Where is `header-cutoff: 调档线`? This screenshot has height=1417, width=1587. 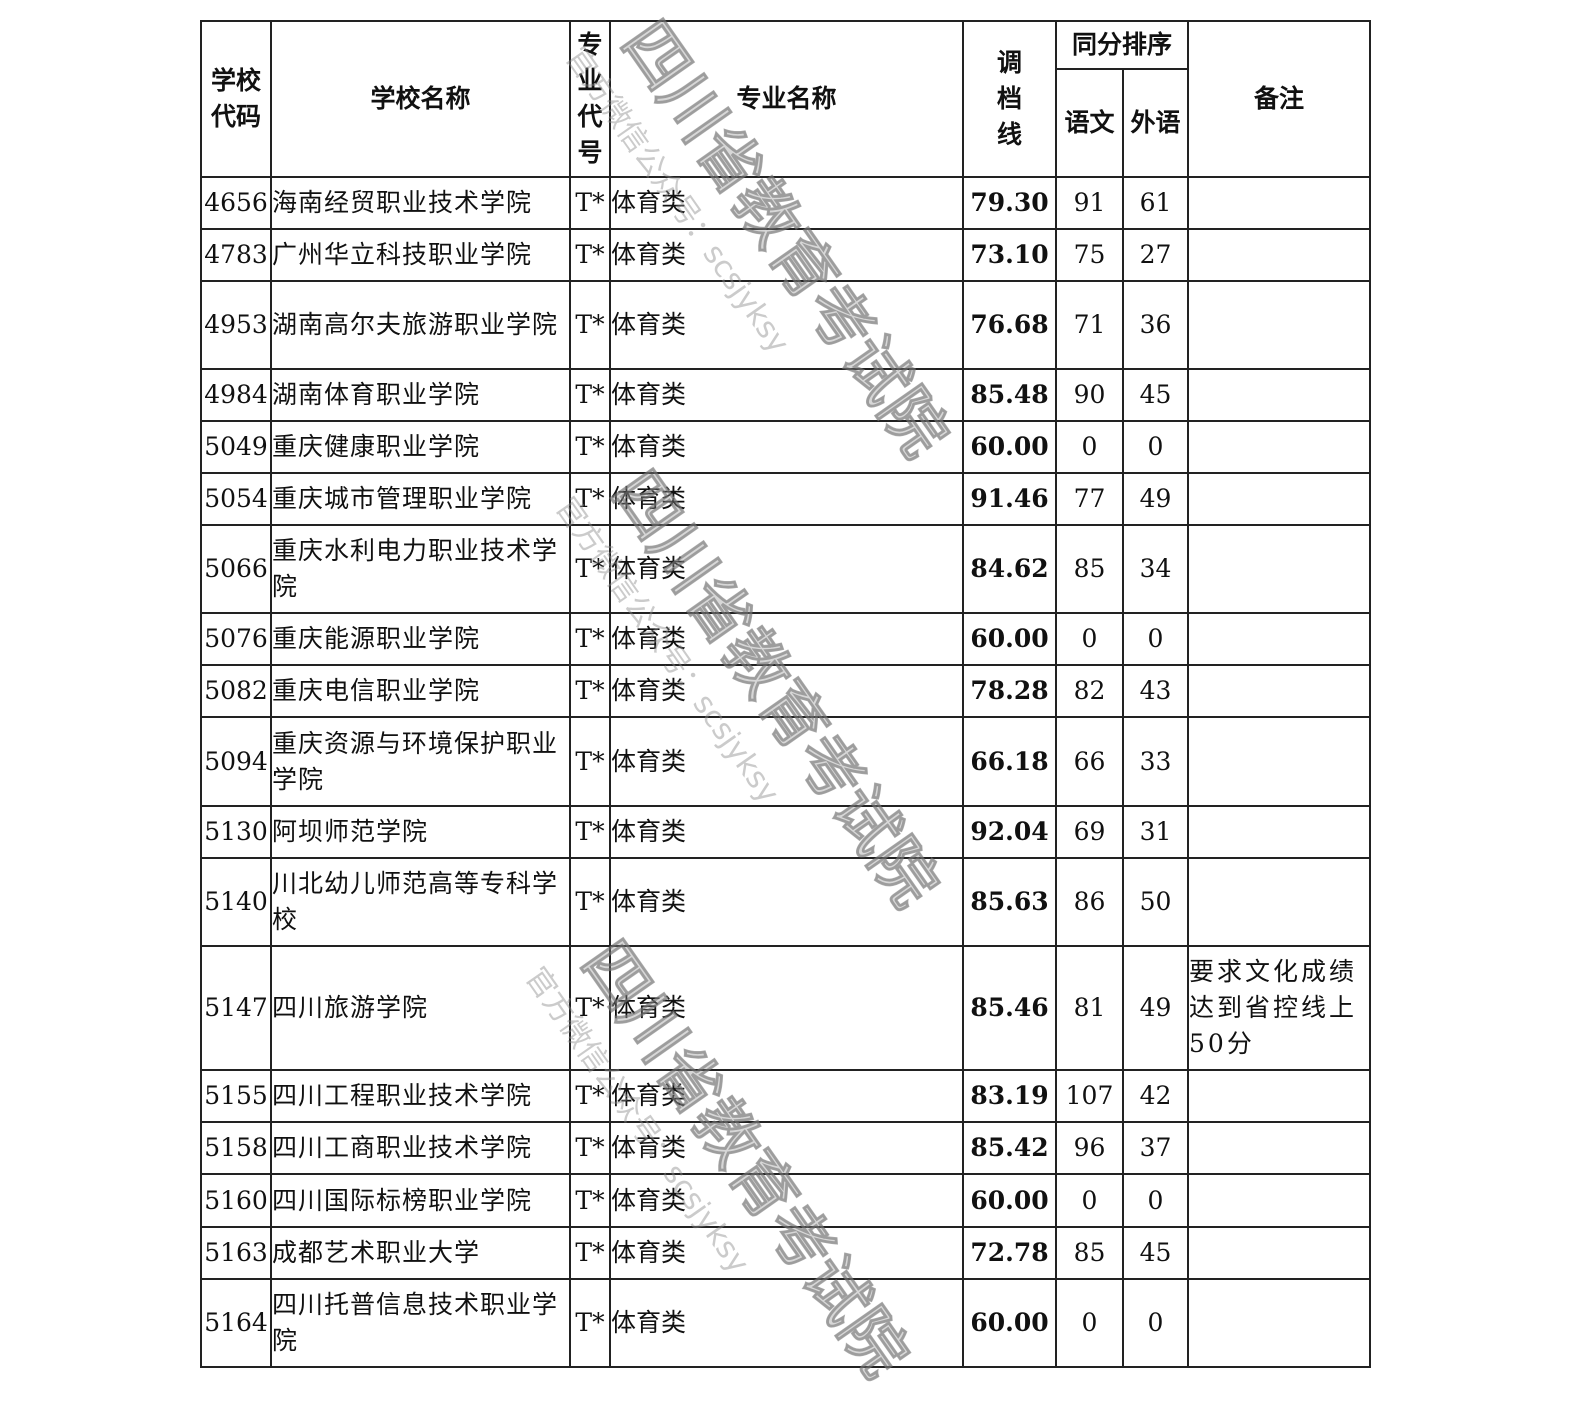 header-cutoff: 调档线 is located at coordinates (1009, 99).